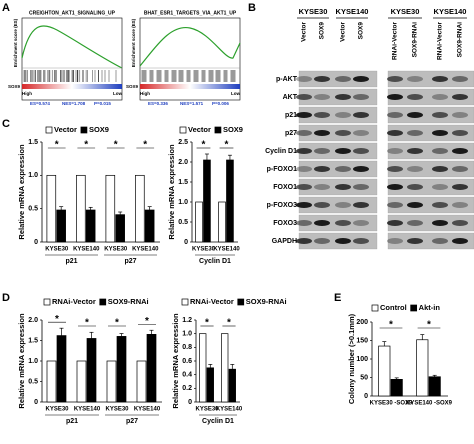 The width and height of the screenshot is (474, 444). What do you see at coordinates (187, 347) in the screenshot?
I see `y-tick-label: 0.8` at bounding box center [187, 347].